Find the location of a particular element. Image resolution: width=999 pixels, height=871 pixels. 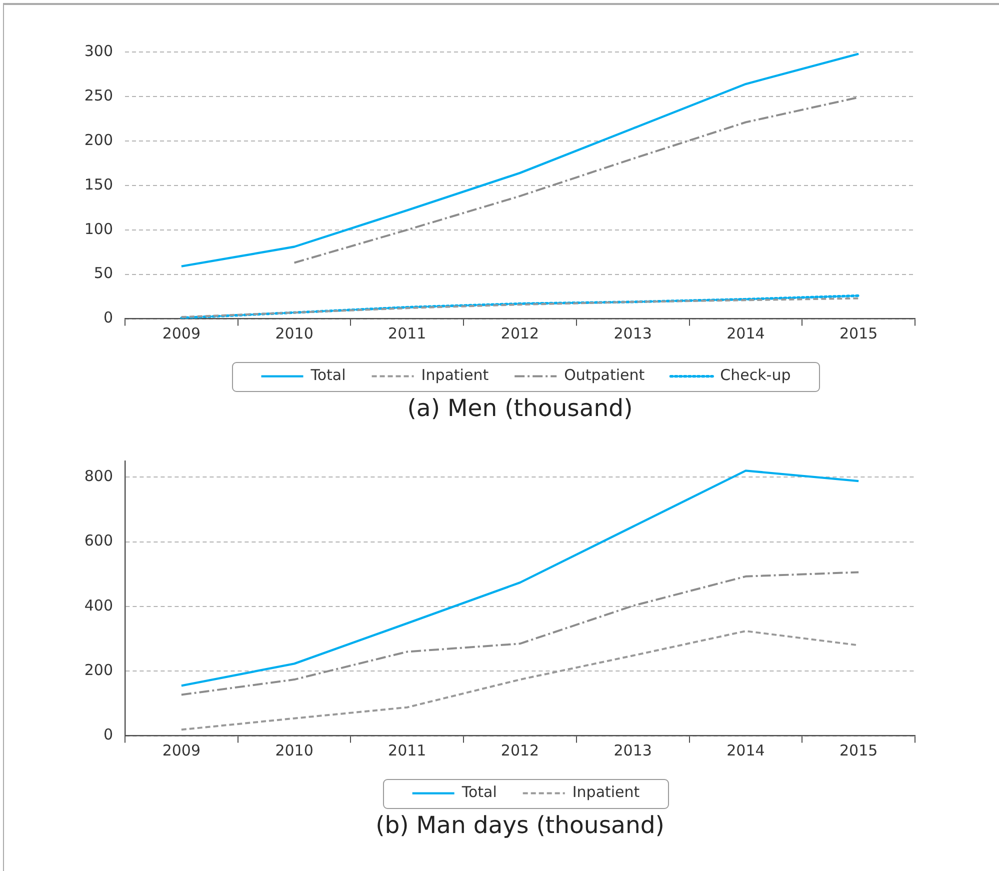

line-series is located at coordinates (520, 633).